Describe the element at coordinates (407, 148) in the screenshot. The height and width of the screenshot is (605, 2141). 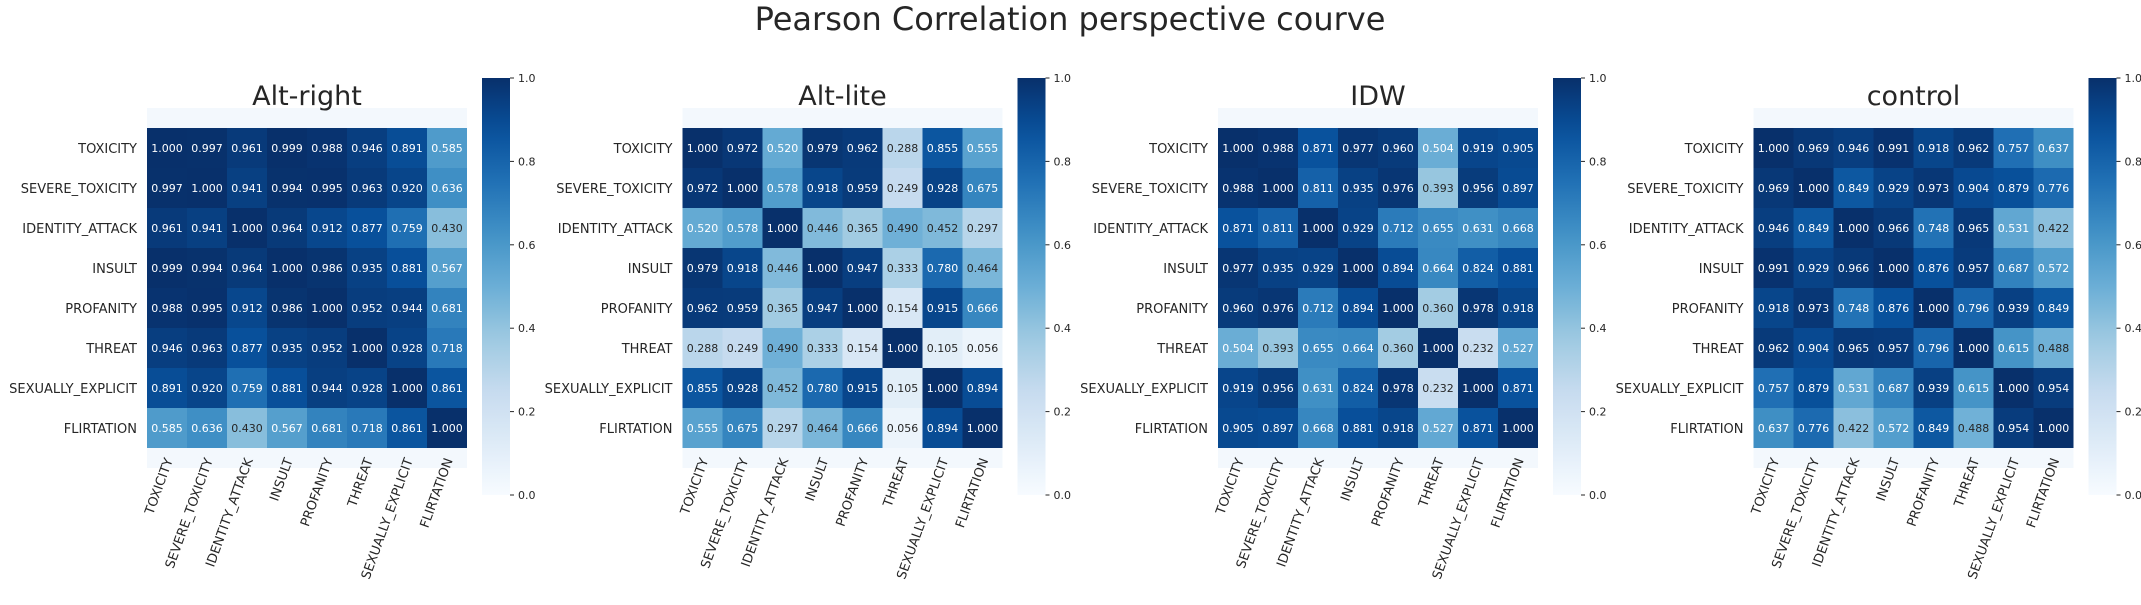
I see `cell-value-label: 0.891` at that location.